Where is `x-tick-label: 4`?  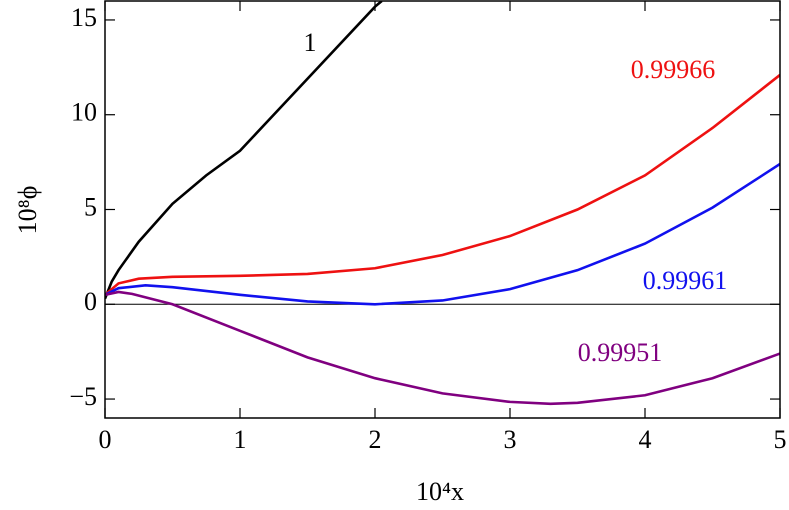
x-tick-label: 4 is located at coordinates (645, 439).